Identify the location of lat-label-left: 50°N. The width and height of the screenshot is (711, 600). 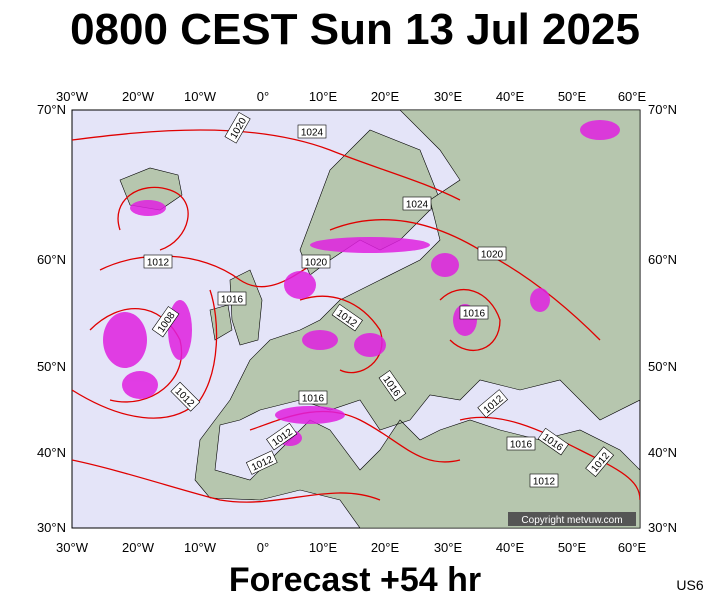
(51, 366).